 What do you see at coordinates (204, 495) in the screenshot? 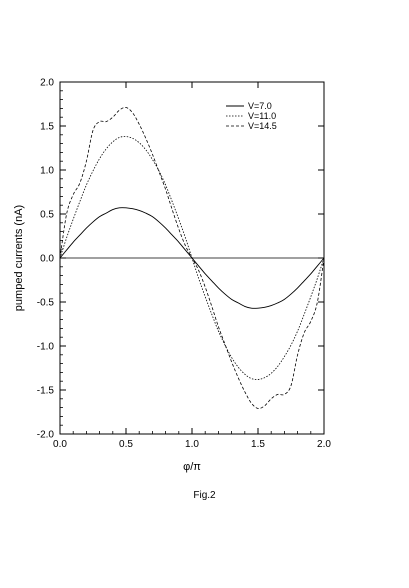
I see `figure-caption: Fig.2` at bounding box center [204, 495].